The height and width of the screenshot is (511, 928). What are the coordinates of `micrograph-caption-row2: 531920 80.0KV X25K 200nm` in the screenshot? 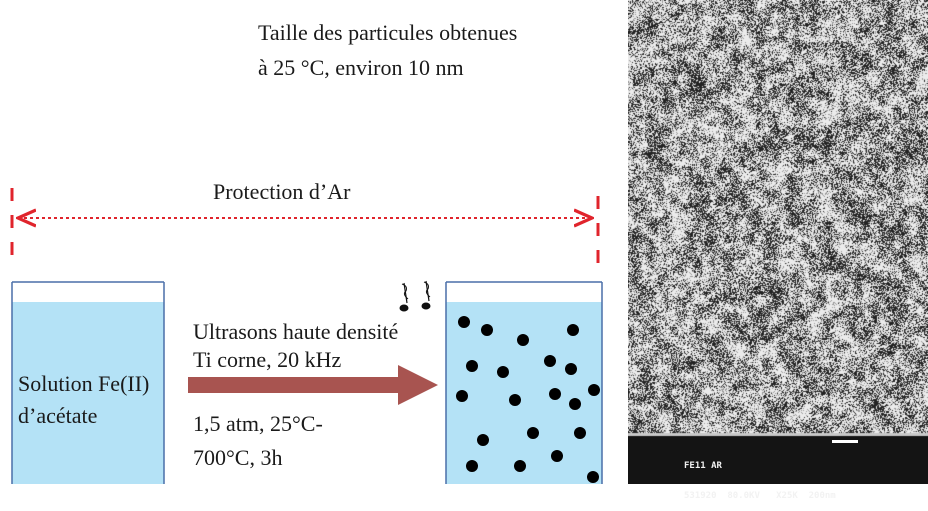 It's located at (760, 496).